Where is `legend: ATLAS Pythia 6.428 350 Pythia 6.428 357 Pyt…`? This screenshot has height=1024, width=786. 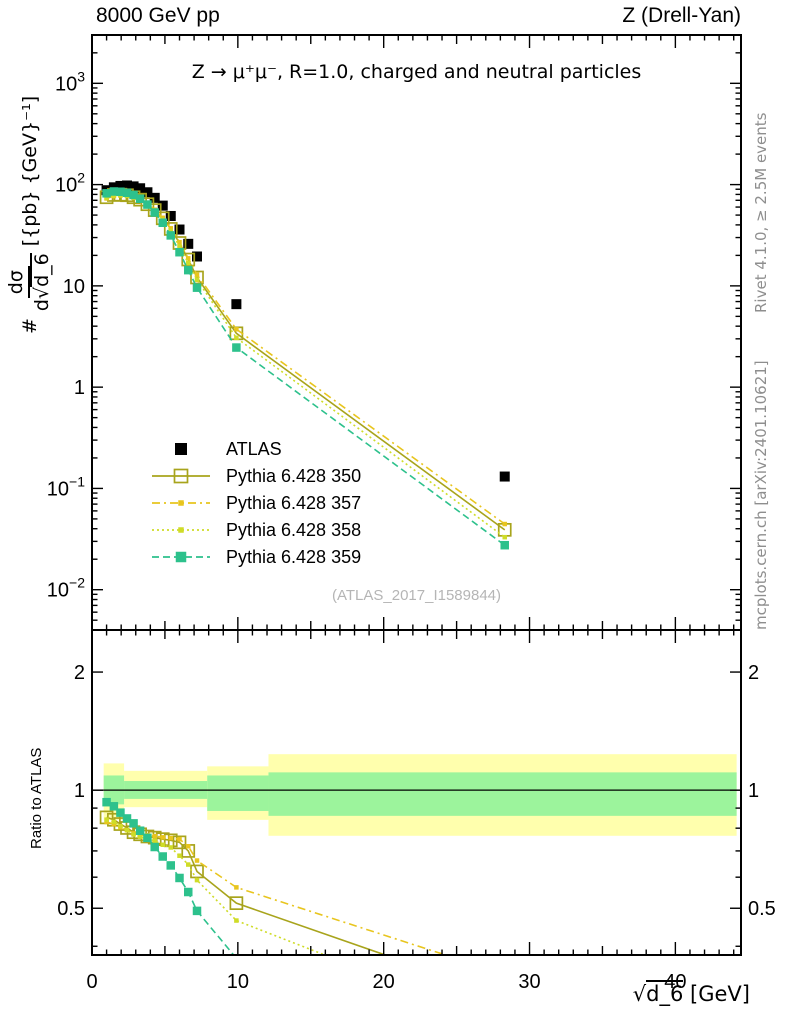
legend: ATLAS Pythia 6.428 350 Pythia 6.428 357 Pyt… is located at coordinates (255, 503).